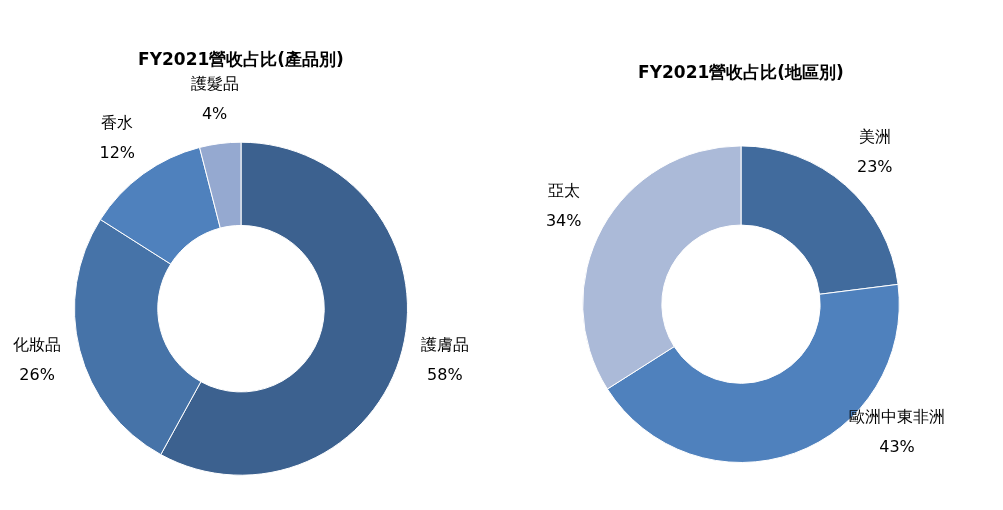 This screenshot has width=1003, height=510. Describe the element at coordinates (445, 375) in the screenshot. I see `data-label: 58%` at that location.